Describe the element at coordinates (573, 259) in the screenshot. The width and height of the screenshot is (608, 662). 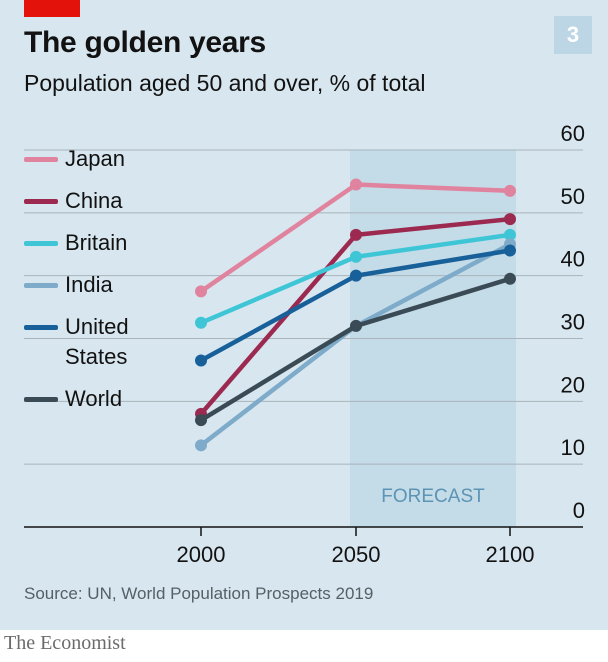
I see `y-tick-label: 40` at that location.